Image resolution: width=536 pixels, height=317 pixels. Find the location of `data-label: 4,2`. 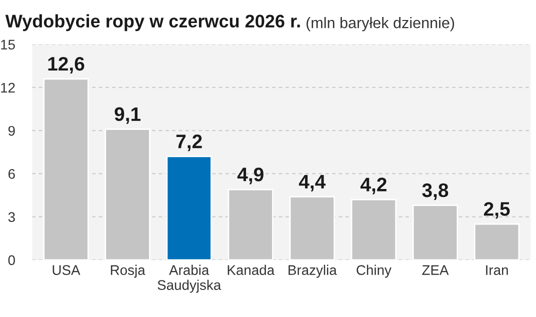

data-label: 4,2 is located at coordinates (373, 186).